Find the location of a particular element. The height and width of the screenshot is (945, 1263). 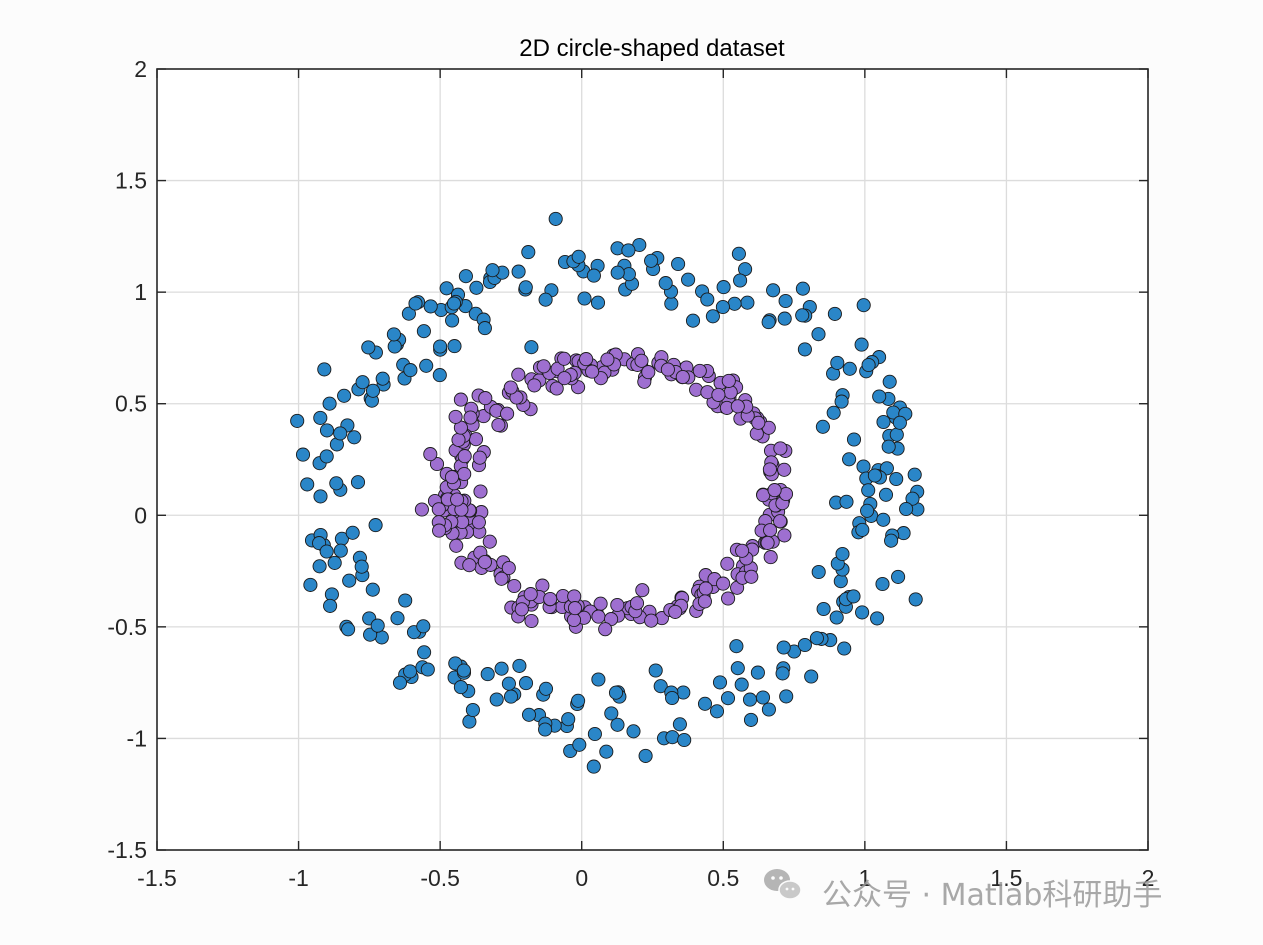

chart-title: 2D circle-shaped dataset is located at coordinates (652, 48).